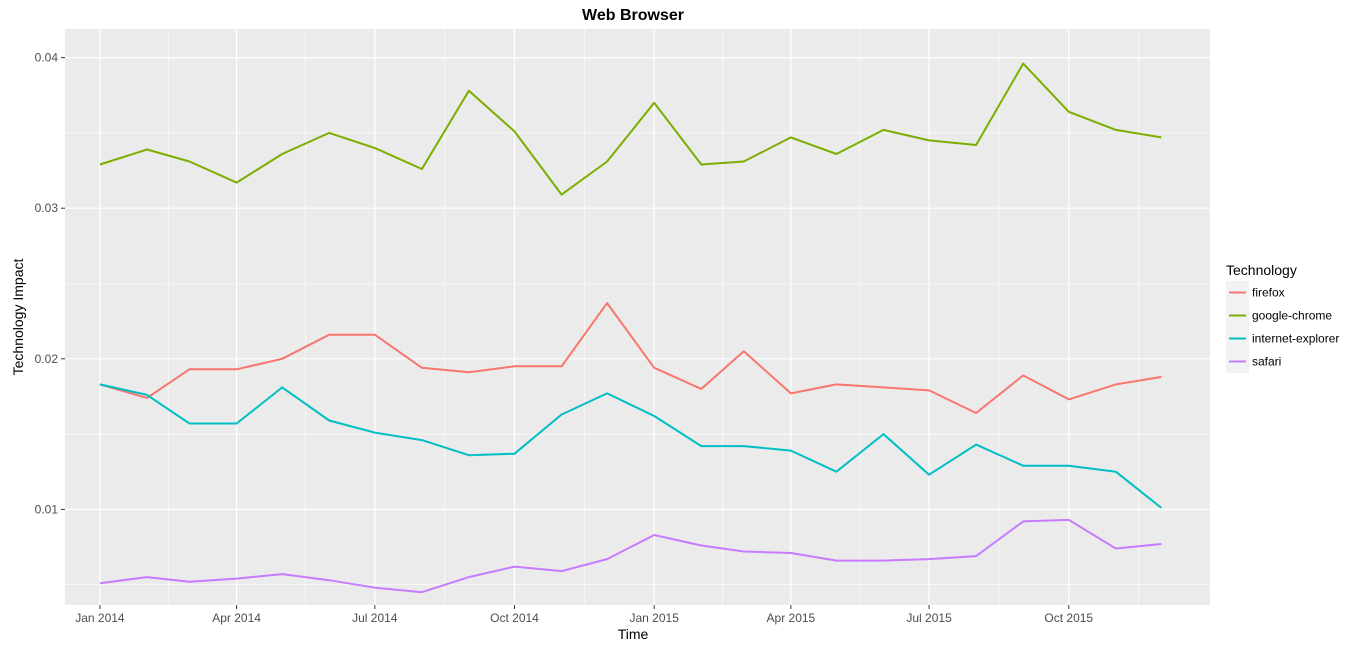 This screenshot has height=650, width=1366. I want to click on legend-label: internet-explorer, so click(1295, 339).